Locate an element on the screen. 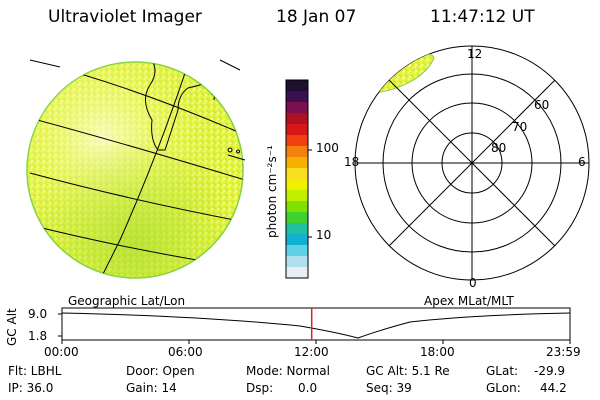 Image resolution: width=600 pixels, height=400 pixels. mlt-label-6: 6 is located at coordinates (582, 162).